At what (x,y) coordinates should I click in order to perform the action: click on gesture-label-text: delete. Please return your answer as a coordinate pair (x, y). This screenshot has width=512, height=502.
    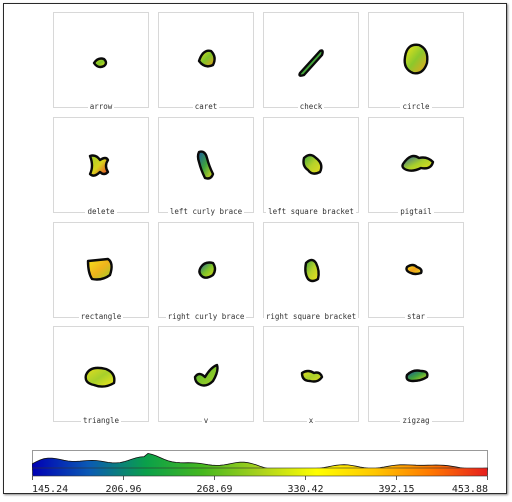
    Looking at the image, I should click on (101, 211).